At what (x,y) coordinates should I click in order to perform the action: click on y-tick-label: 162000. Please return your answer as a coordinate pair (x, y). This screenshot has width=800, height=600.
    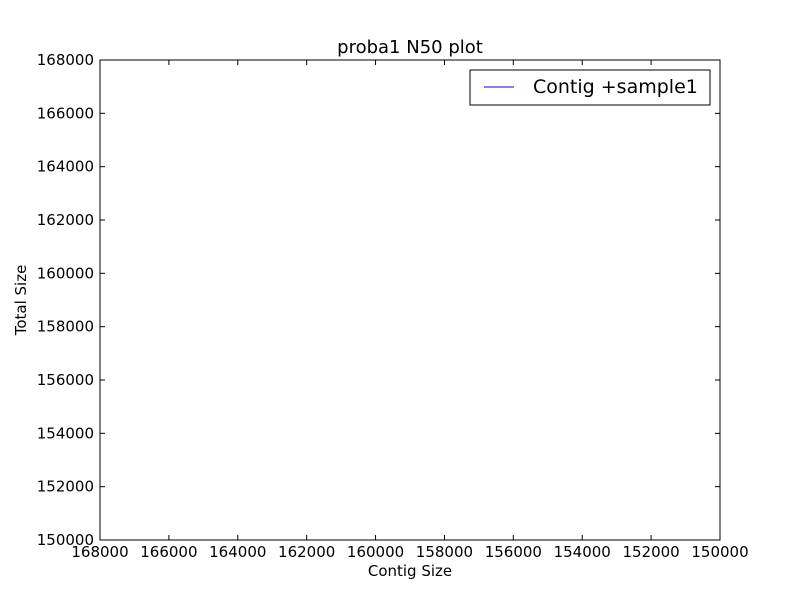
    Looking at the image, I should click on (65, 220).